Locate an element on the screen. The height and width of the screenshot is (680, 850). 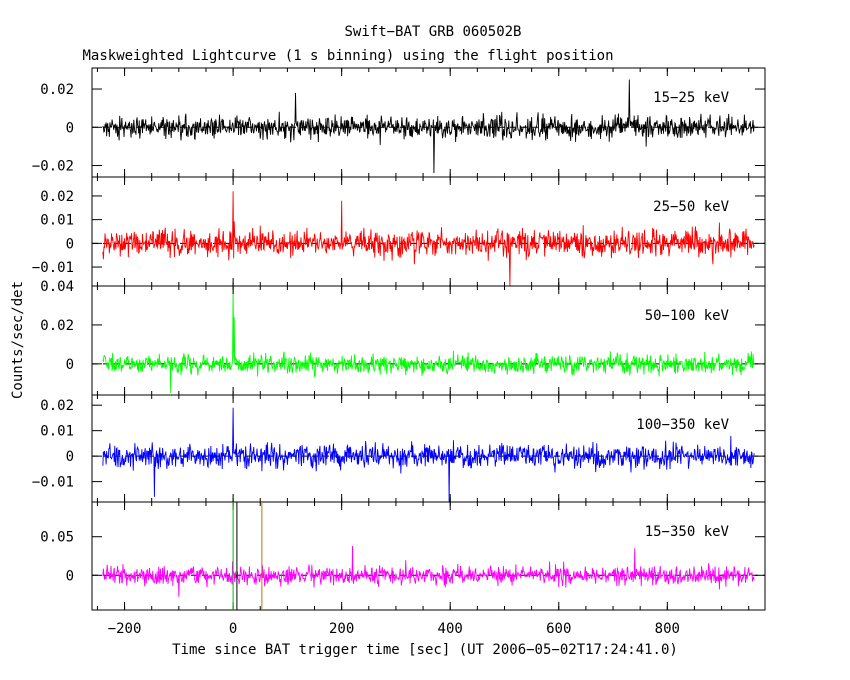
x-tick-label-1: 0 is located at coordinates (233, 629).